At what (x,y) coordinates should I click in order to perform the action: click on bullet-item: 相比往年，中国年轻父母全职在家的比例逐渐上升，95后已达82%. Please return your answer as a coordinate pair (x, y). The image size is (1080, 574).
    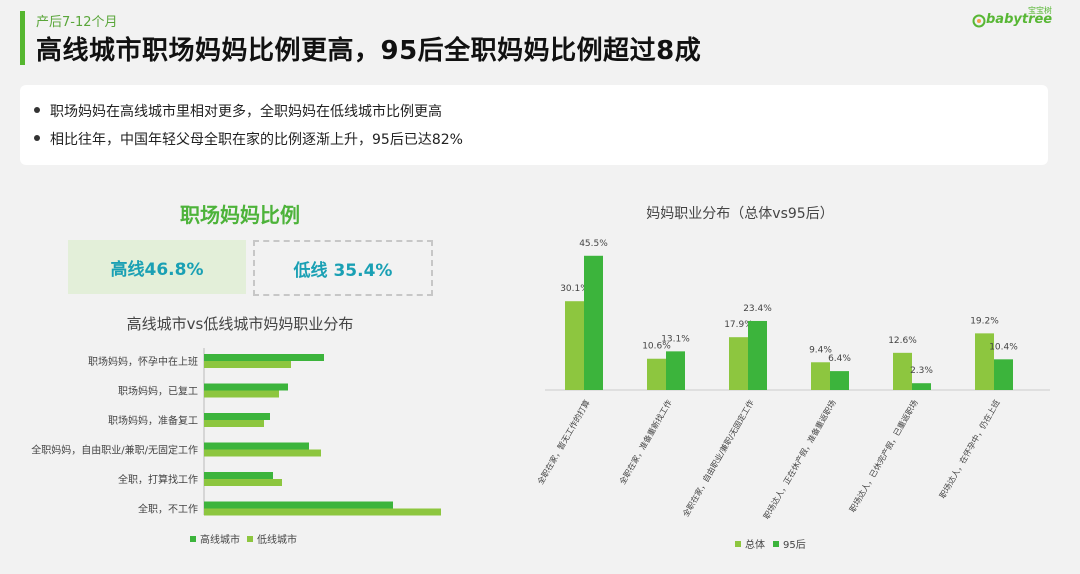
    Looking at the image, I should click on (248, 139).